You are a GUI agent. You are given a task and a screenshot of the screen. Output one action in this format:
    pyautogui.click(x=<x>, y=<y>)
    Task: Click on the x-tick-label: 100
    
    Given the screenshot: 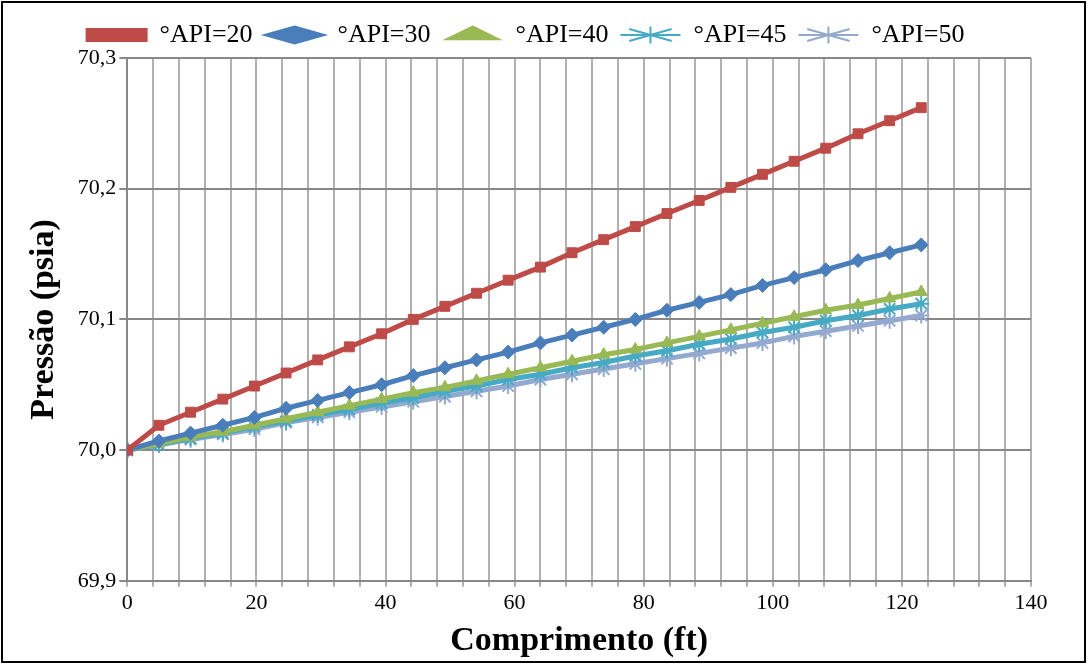 What is the action you would take?
    pyautogui.click(x=773, y=601)
    